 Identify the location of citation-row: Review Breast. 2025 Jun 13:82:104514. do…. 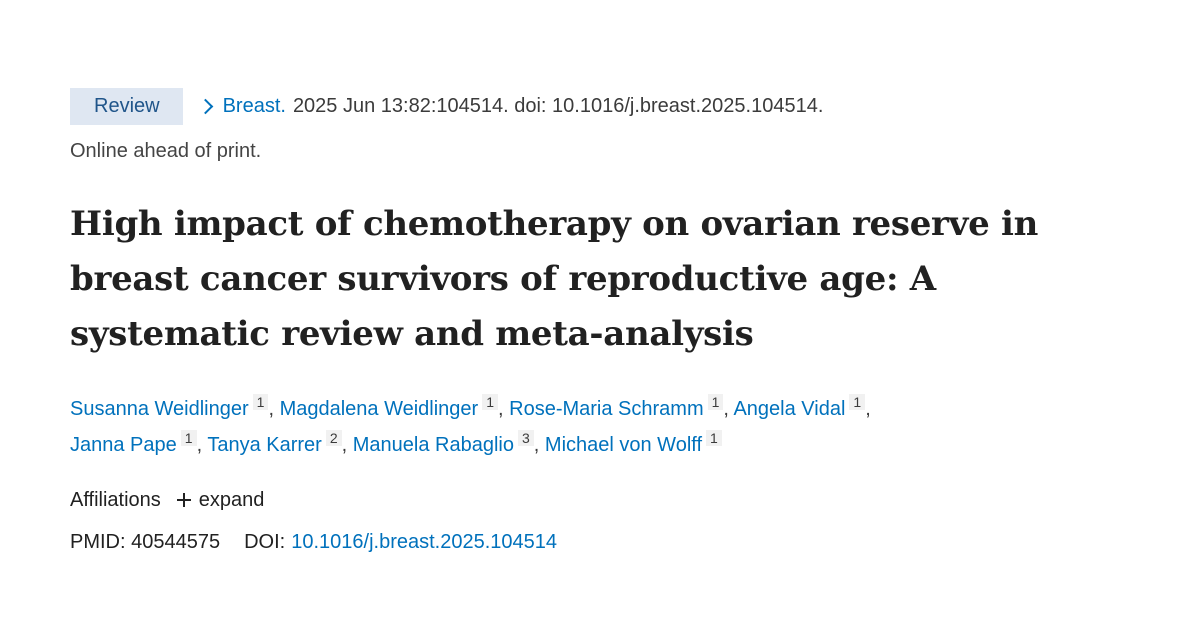
(446, 106).